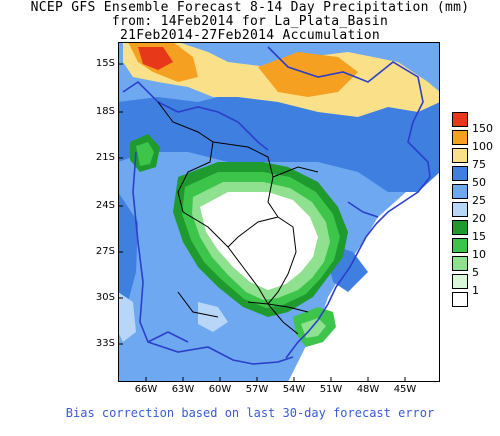 The height and width of the screenshot is (436, 500). I want to click on lon-label-57w: 57W, so click(257, 389).